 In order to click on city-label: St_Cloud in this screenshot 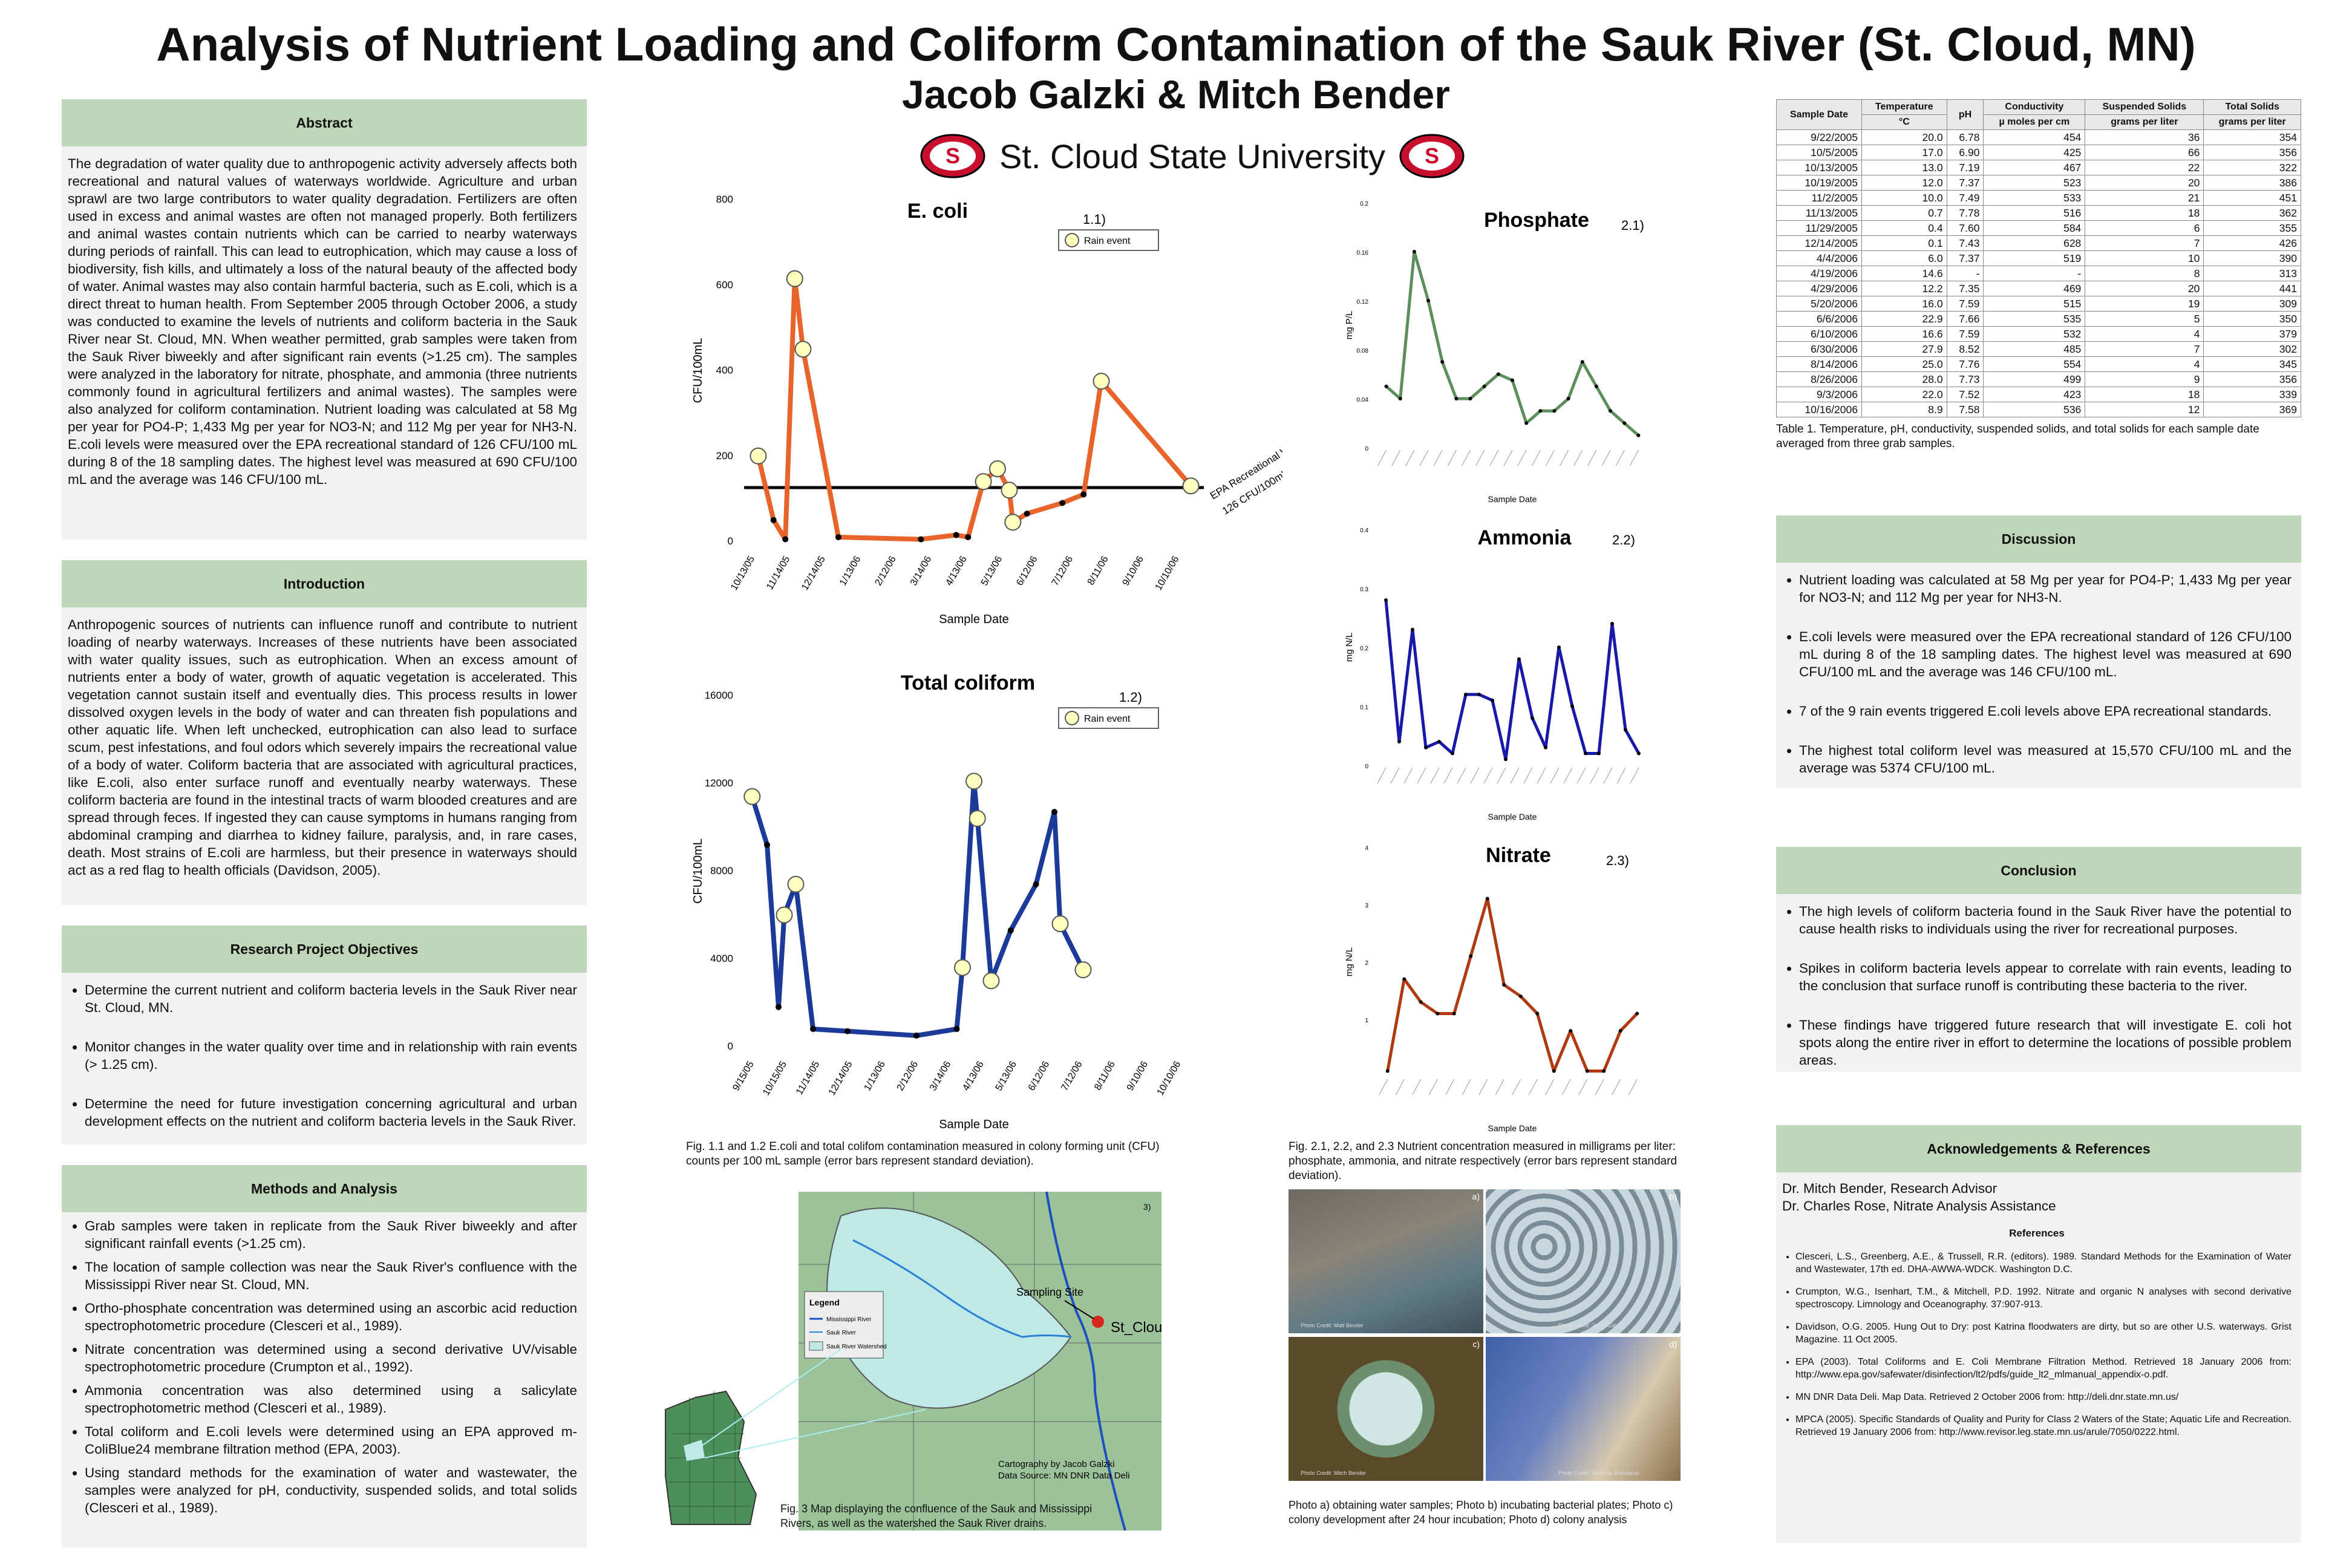, I will do `click(1136, 1328)`.